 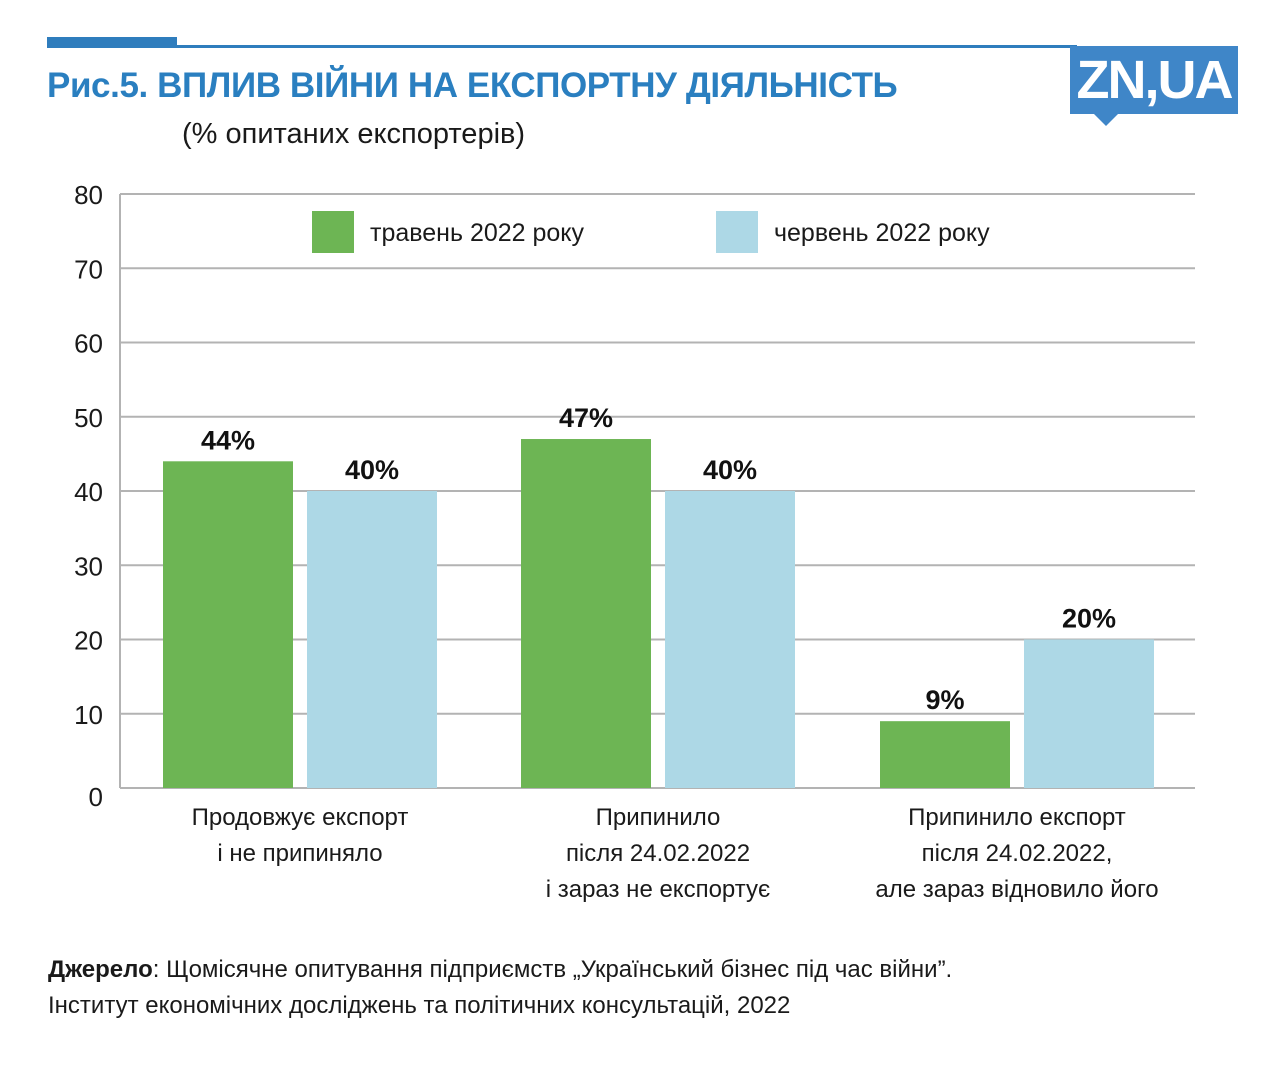 I want to click on data-label: 44%, so click(x=228, y=440).